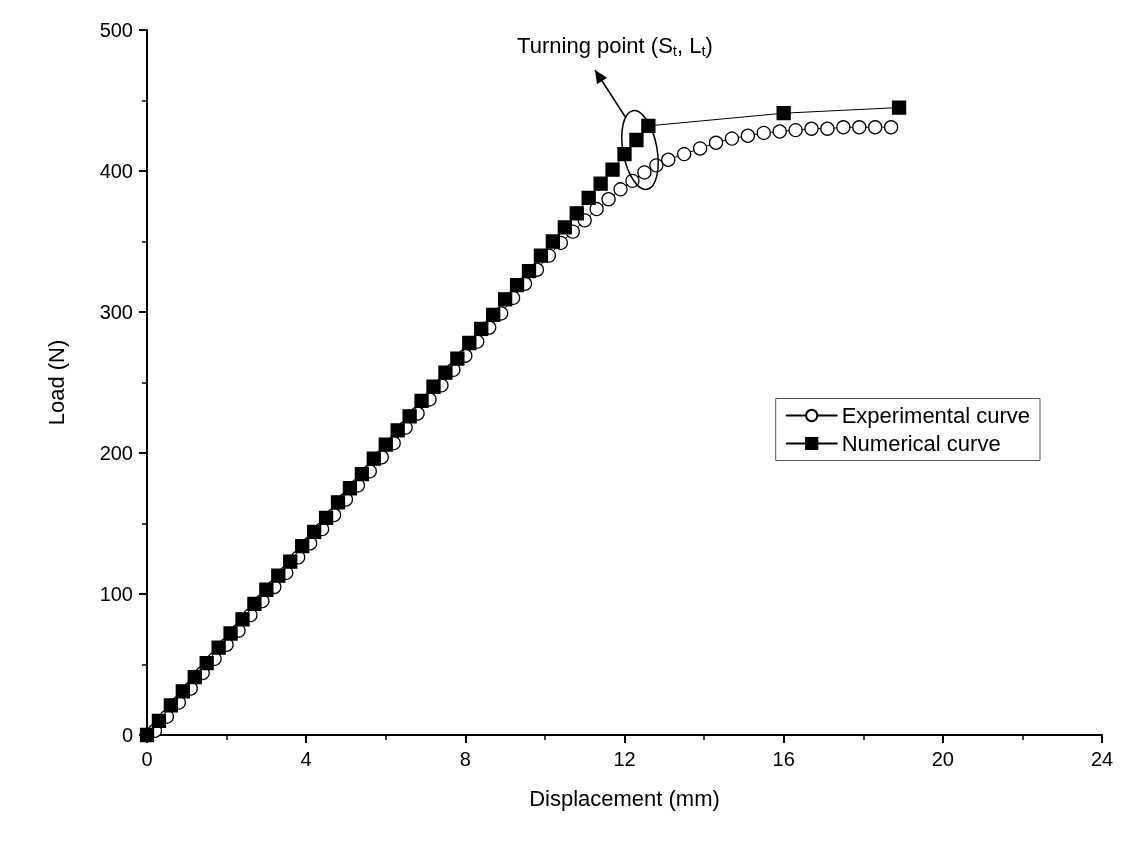 Image resolution: width=1130 pixels, height=859 pixels. I want to click on x-tick-label: 0, so click(147, 759).